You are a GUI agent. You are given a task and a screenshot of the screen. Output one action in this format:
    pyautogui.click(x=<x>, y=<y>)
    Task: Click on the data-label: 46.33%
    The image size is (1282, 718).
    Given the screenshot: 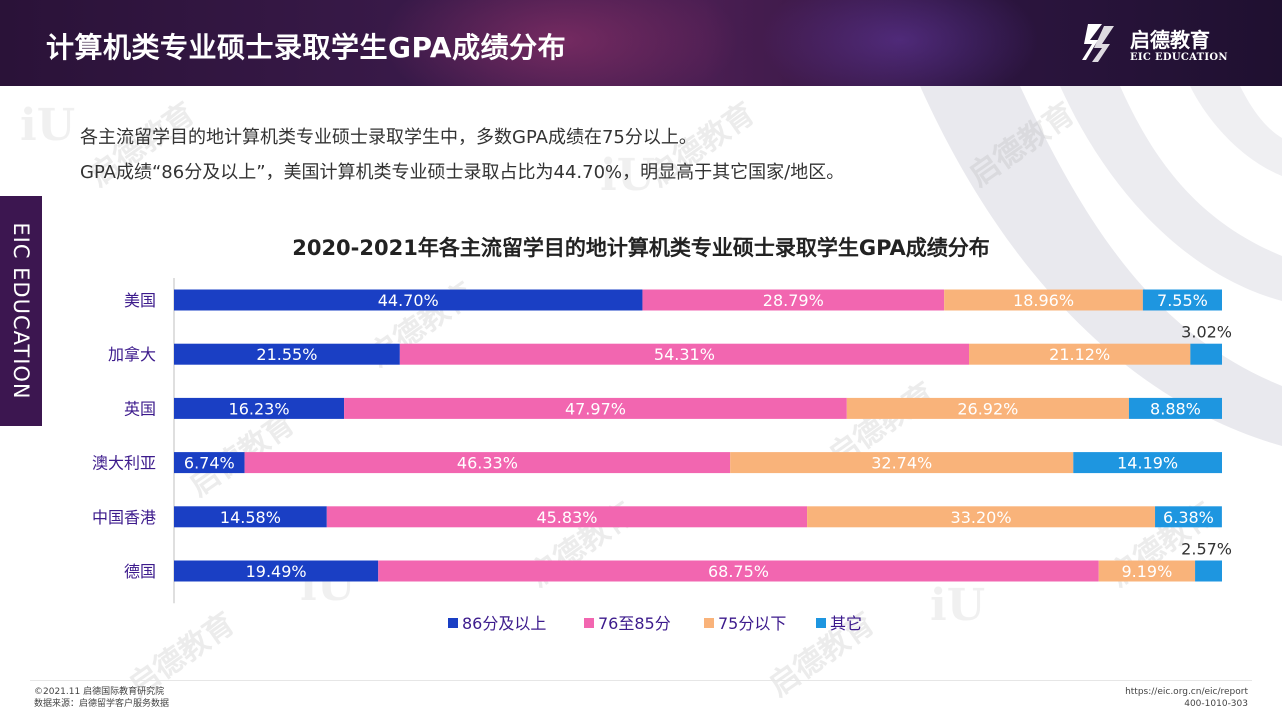 What is the action you would take?
    pyautogui.click(x=487, y=463)
    